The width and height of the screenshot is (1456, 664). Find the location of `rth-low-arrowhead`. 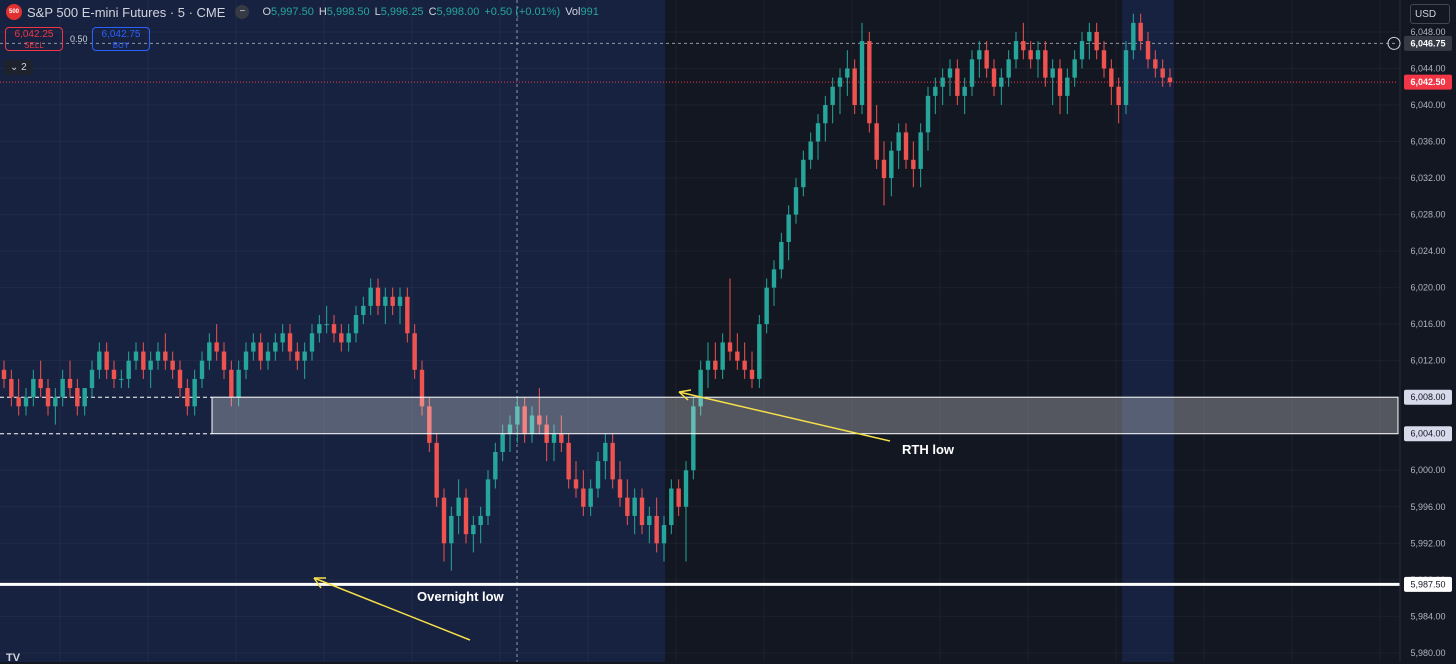

rth-low-arrowhead is located at coordinates (685, 395).